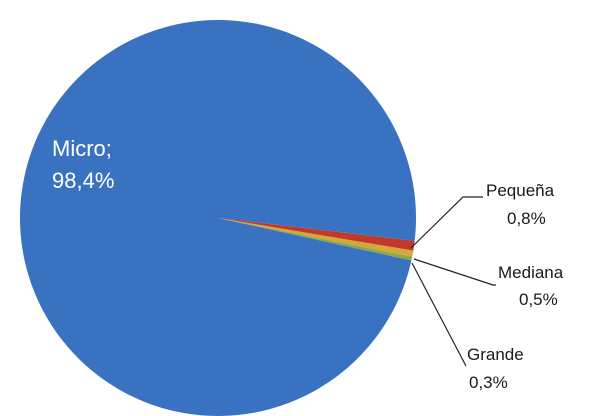 The height and width of the screenshot is (416, 603). I want to click on pie-slice-mediana, so click(316, 237).